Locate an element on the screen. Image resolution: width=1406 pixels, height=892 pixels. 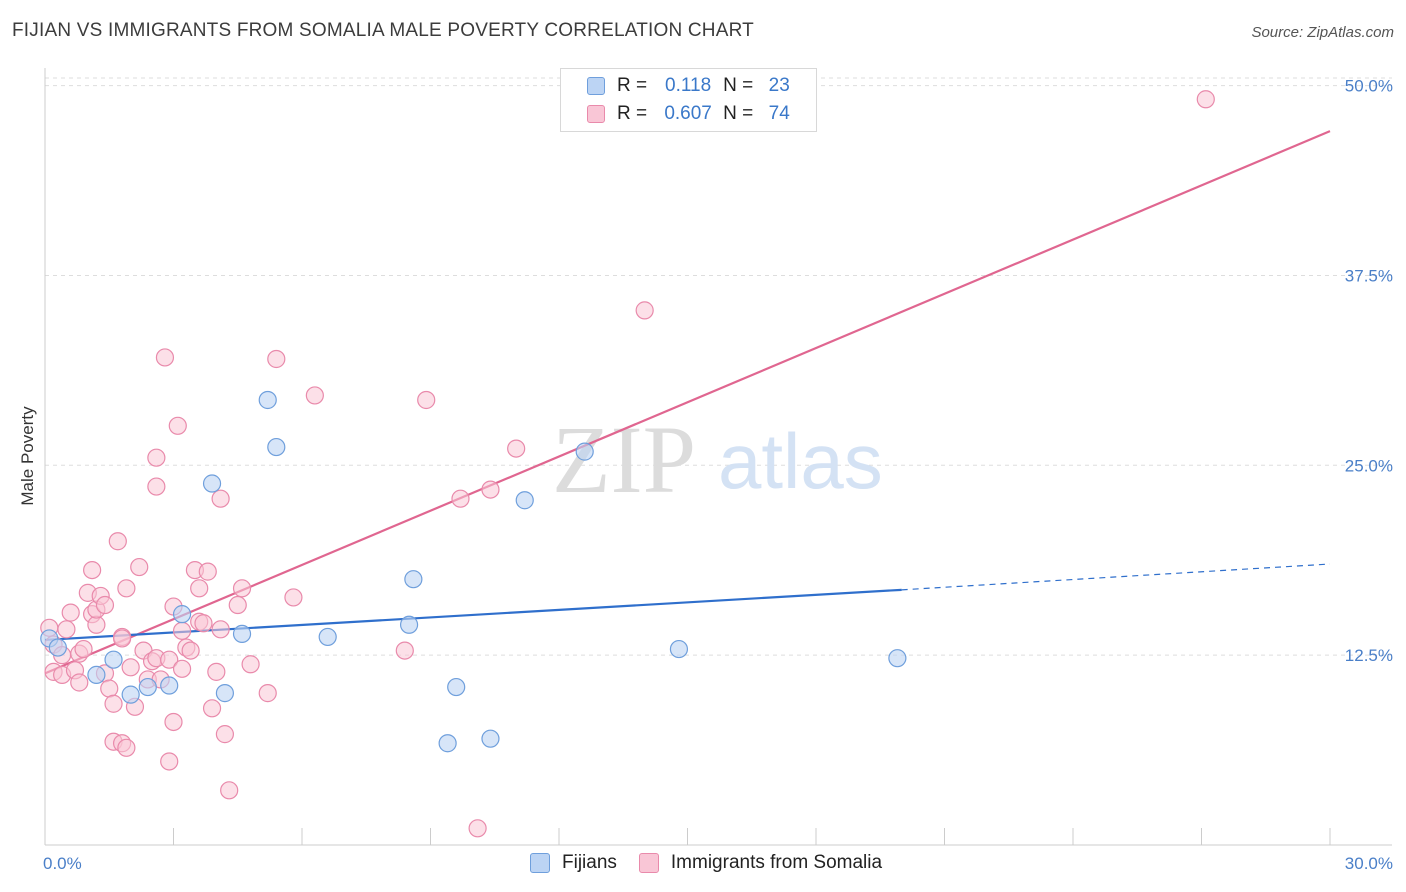
legend-item-somalia: Immigrants from Somalia is located at coordinates (760, 863).